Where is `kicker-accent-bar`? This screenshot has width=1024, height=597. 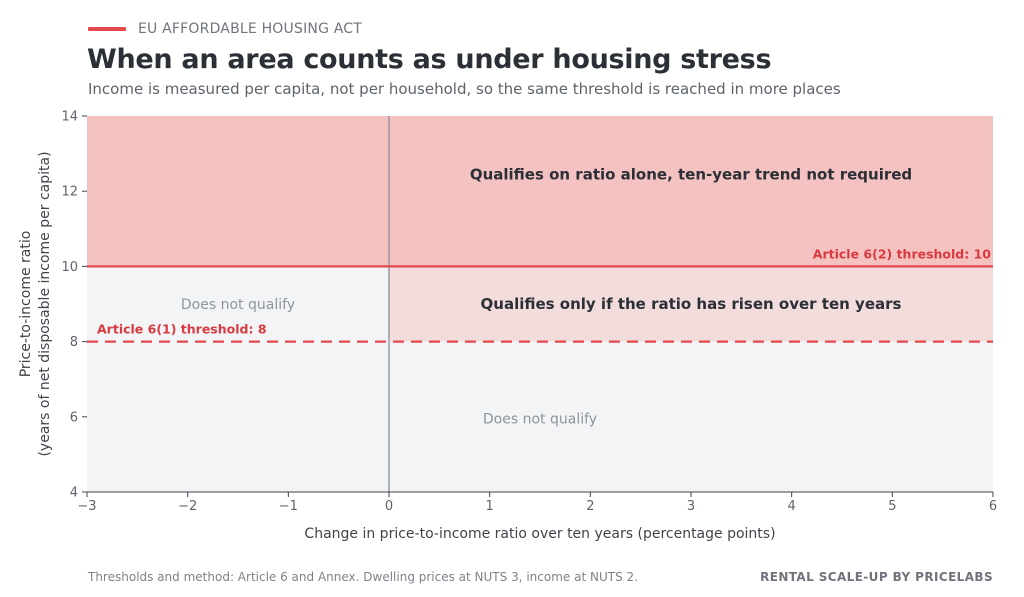
kicker-accent-bar is located at coordinates (107, 29).